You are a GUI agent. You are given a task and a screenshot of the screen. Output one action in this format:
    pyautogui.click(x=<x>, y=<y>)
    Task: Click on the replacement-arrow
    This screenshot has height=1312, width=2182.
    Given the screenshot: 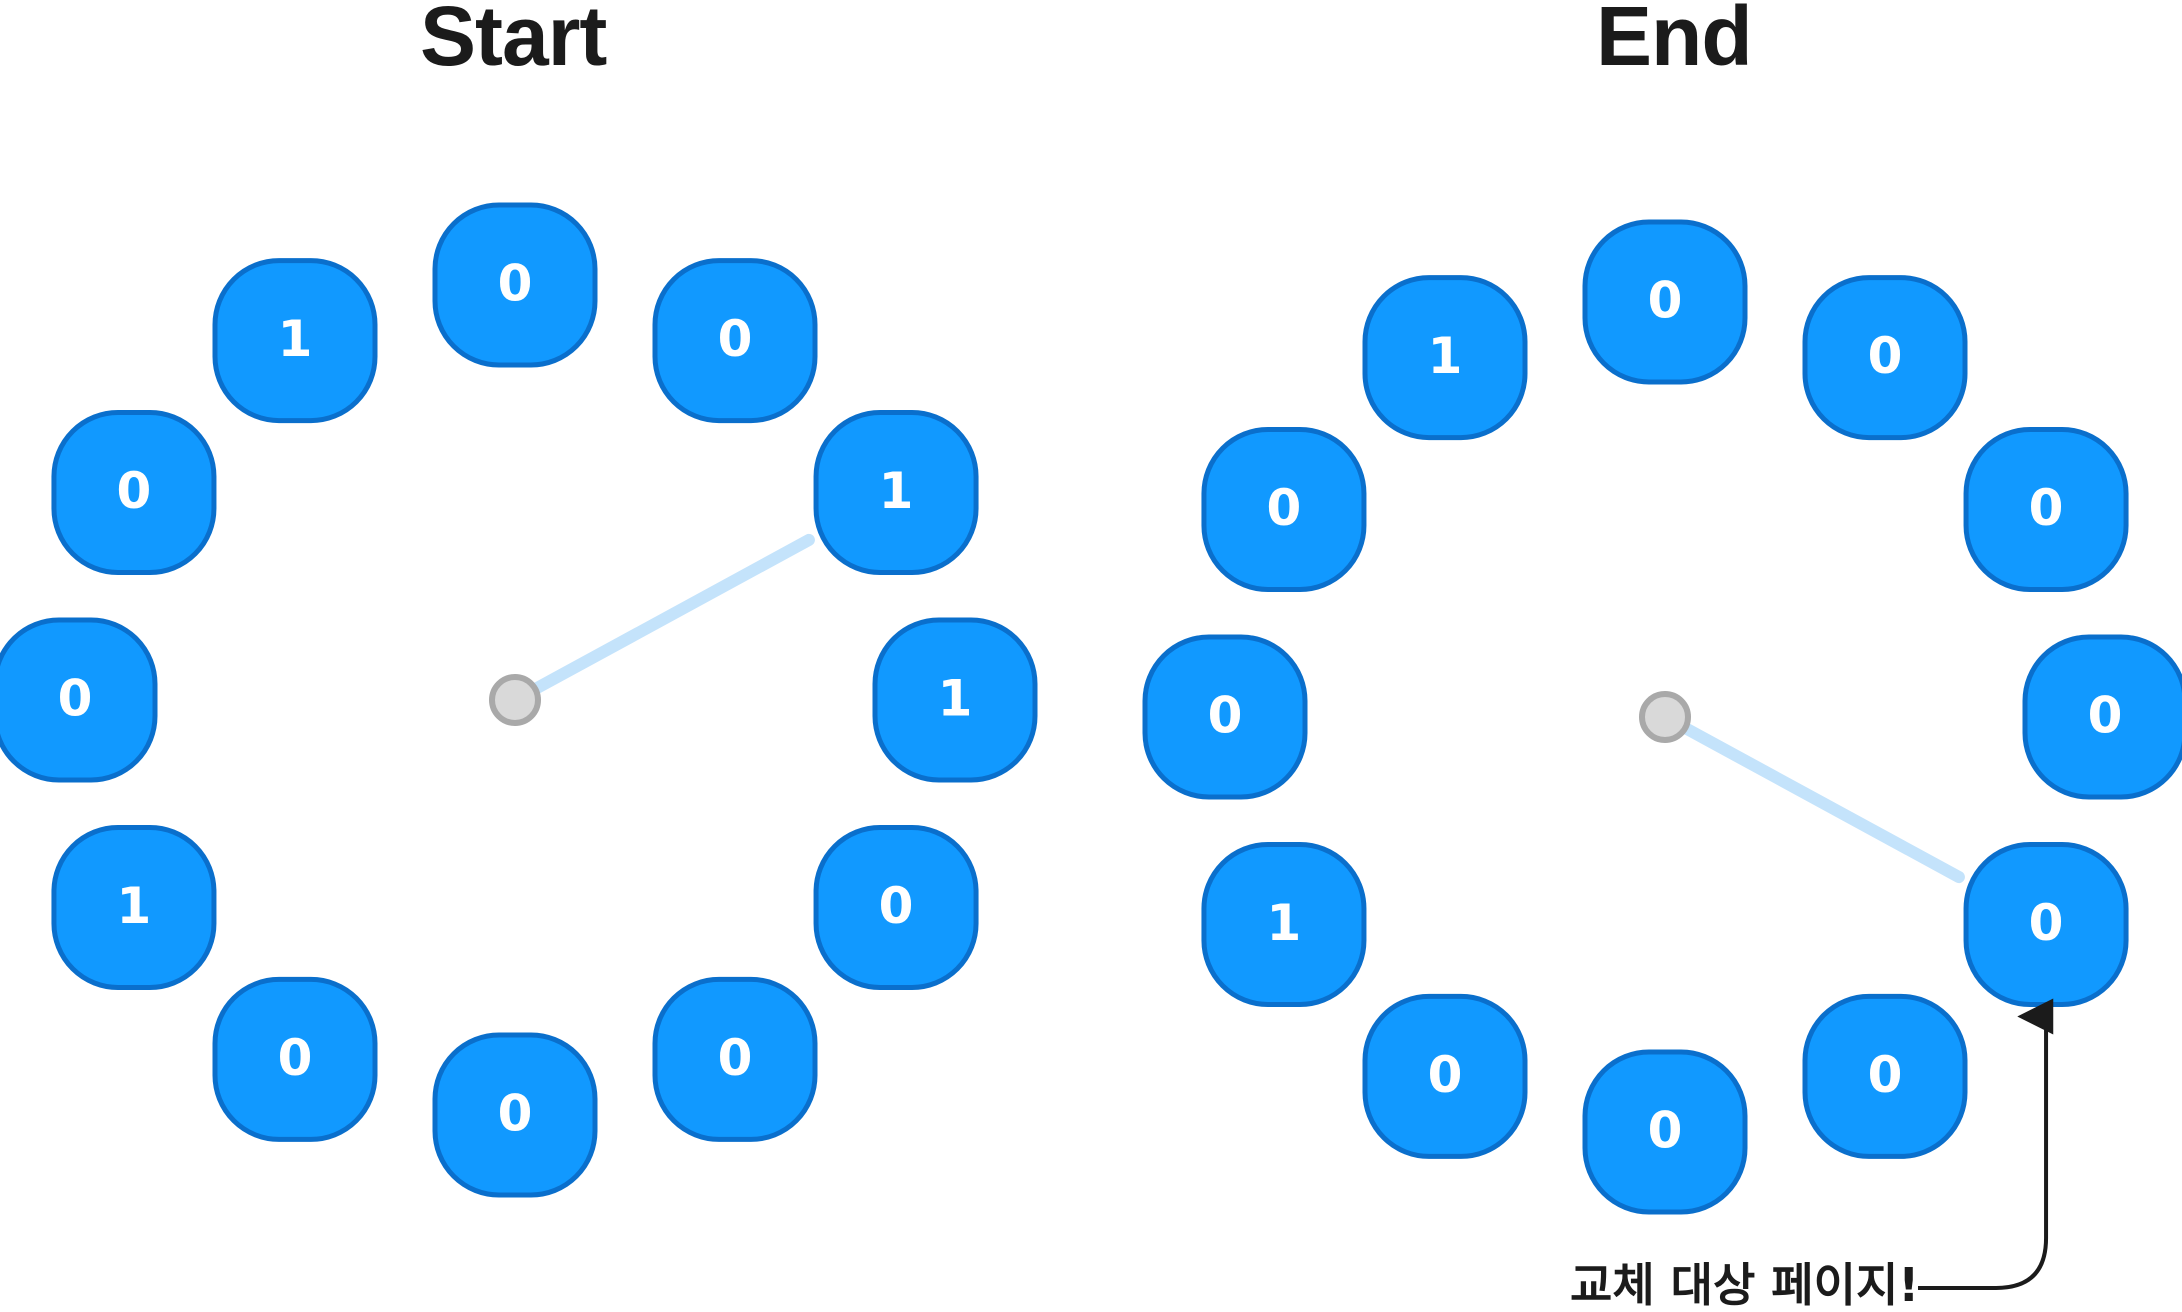 What is the action you would take?
    pyautogui.click(x=1986, y=1144)
    